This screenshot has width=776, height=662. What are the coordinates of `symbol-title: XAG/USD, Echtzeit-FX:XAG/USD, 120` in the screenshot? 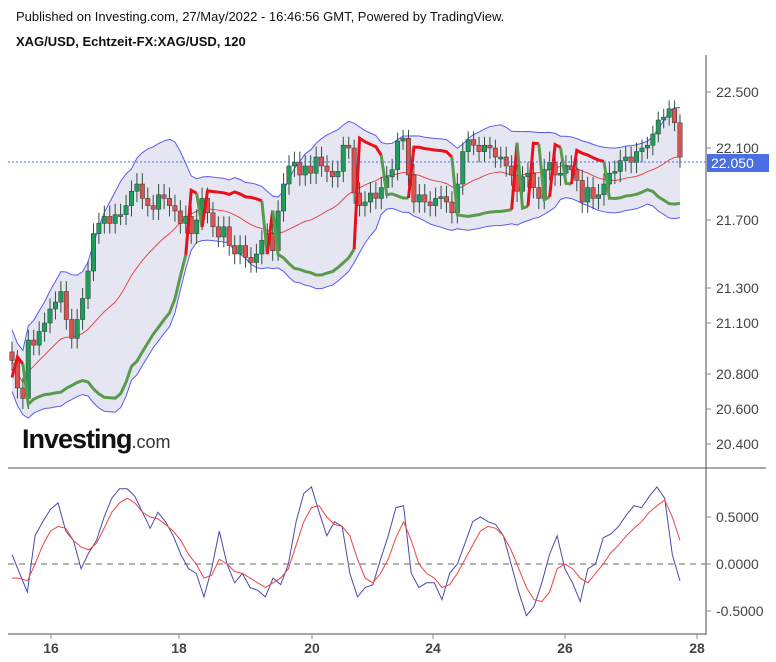 It's located at (131, 41).